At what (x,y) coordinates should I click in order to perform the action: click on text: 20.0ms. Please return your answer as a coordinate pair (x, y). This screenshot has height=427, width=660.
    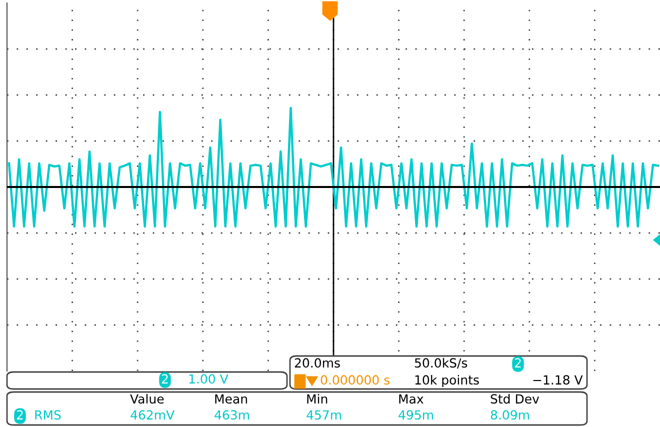
    Looking at the image, I should click on (317, 363).